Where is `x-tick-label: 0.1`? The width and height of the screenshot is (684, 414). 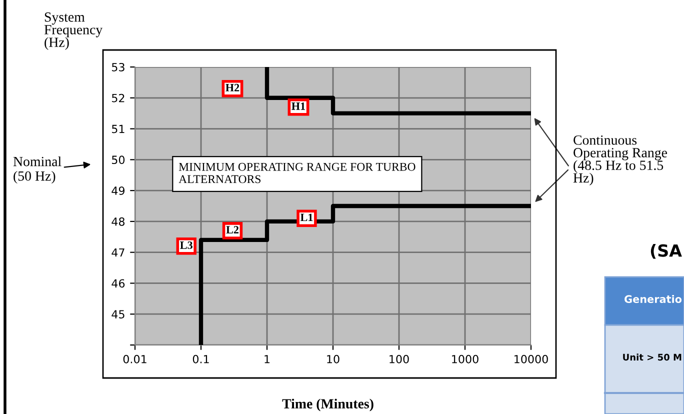
x-tick-label: 0.1 is located at coordinates (200, 359).